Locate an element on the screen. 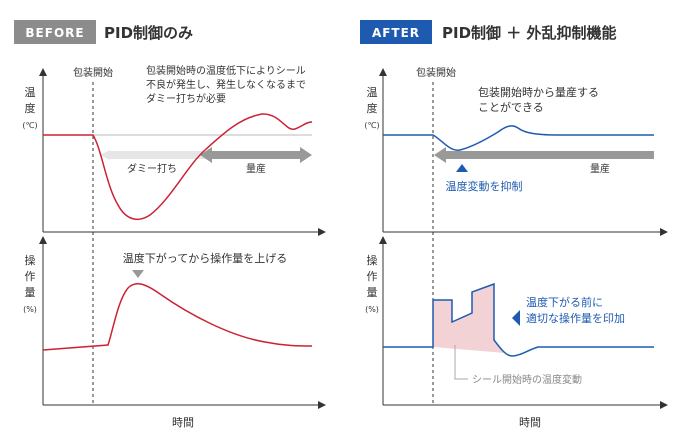 This screenshot has height=440, width=700. after-production-arrow-head is located at coordinates (440, 155).